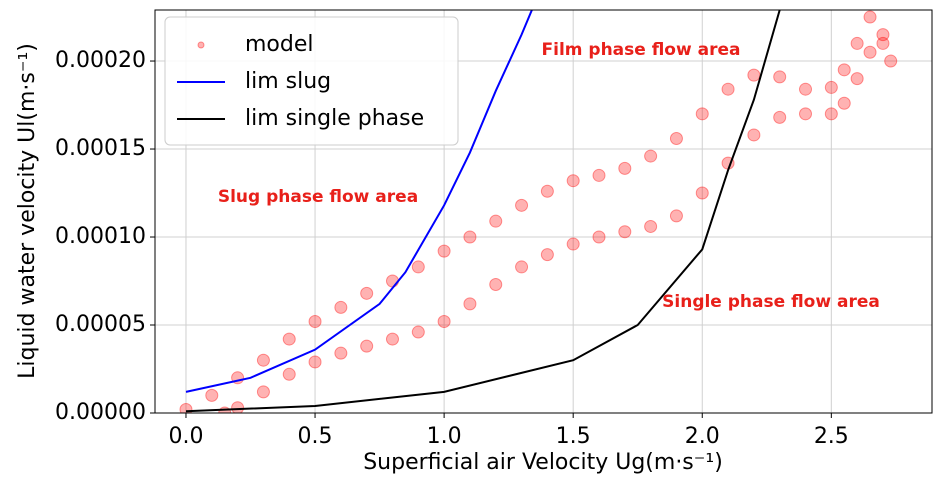 This screenshot has height=477, width=934. Describe the element at coordinates (318, 197) in the screenshot. I see `annotation: Slug phase flow area` at that location.